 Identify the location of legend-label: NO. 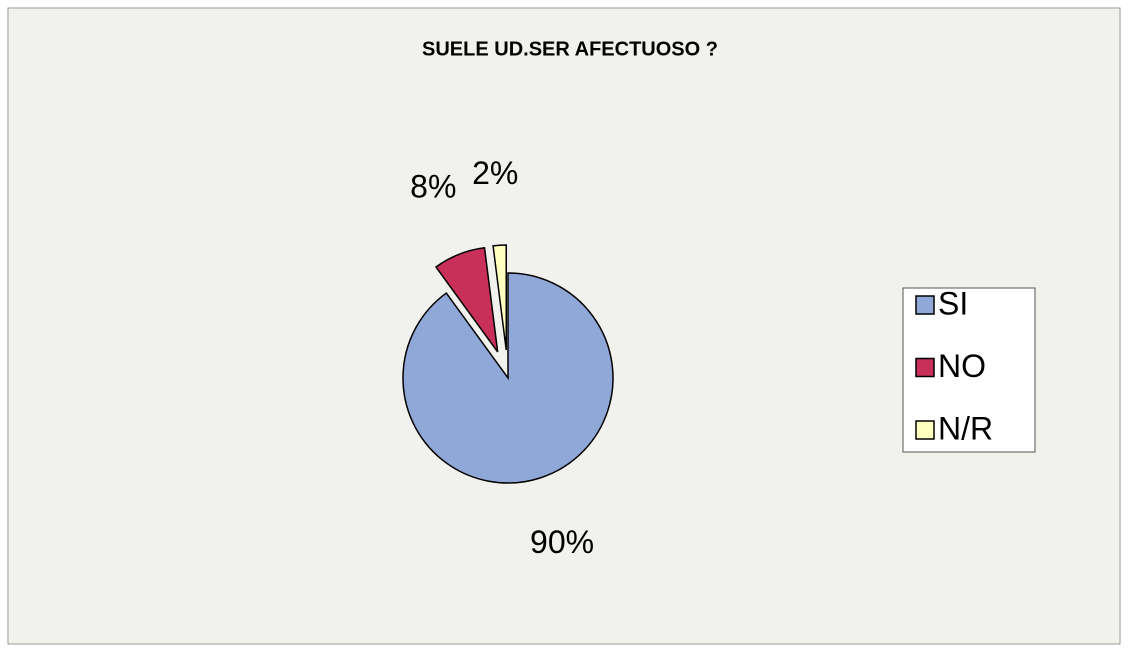
(962, 366).